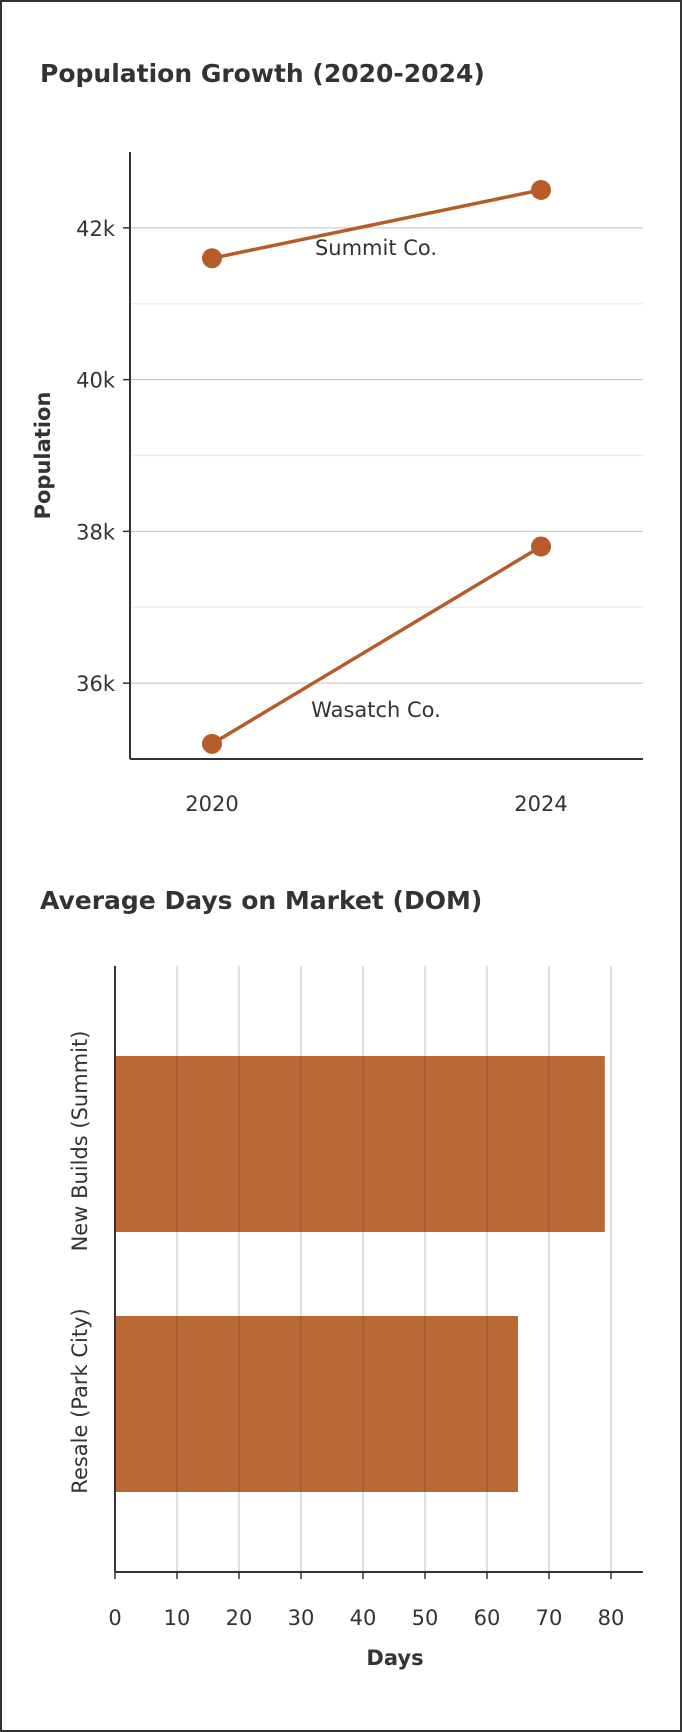  I want to click on bar-x-axis-label: Days, so click(394, 1658).